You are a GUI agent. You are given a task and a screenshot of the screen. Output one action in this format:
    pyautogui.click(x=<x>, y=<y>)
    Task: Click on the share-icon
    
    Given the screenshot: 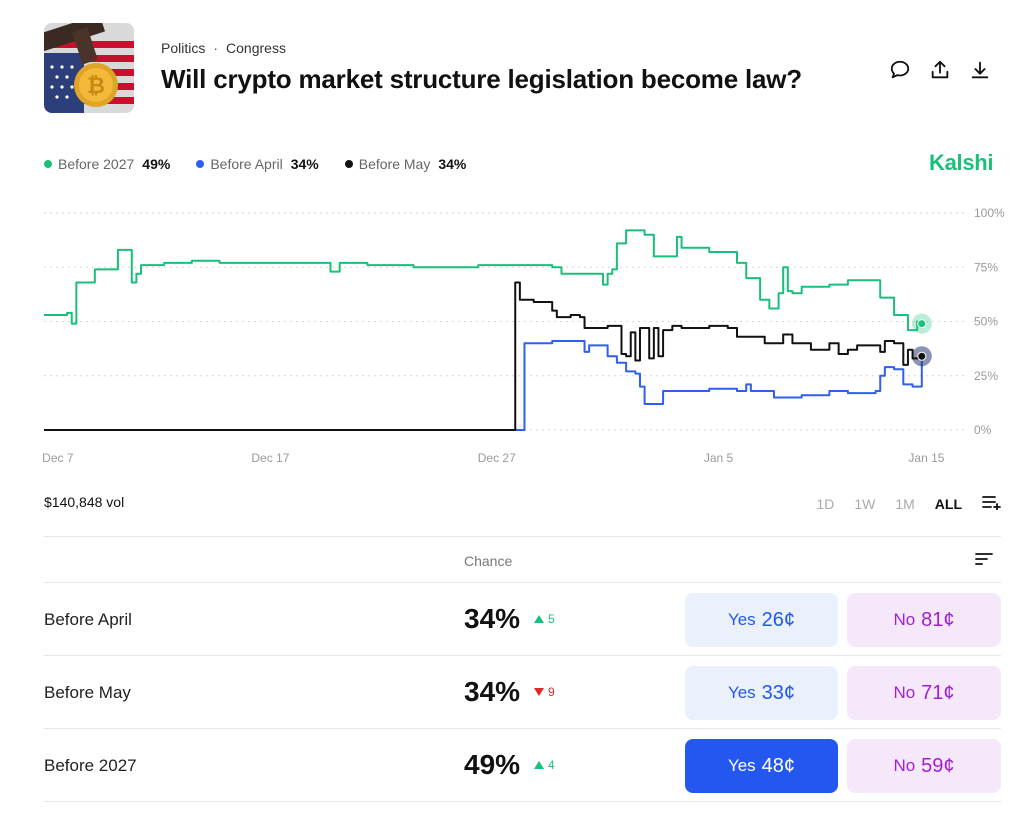 What is the action you would take?
    pyautogui.click(x=940, y=70)
    